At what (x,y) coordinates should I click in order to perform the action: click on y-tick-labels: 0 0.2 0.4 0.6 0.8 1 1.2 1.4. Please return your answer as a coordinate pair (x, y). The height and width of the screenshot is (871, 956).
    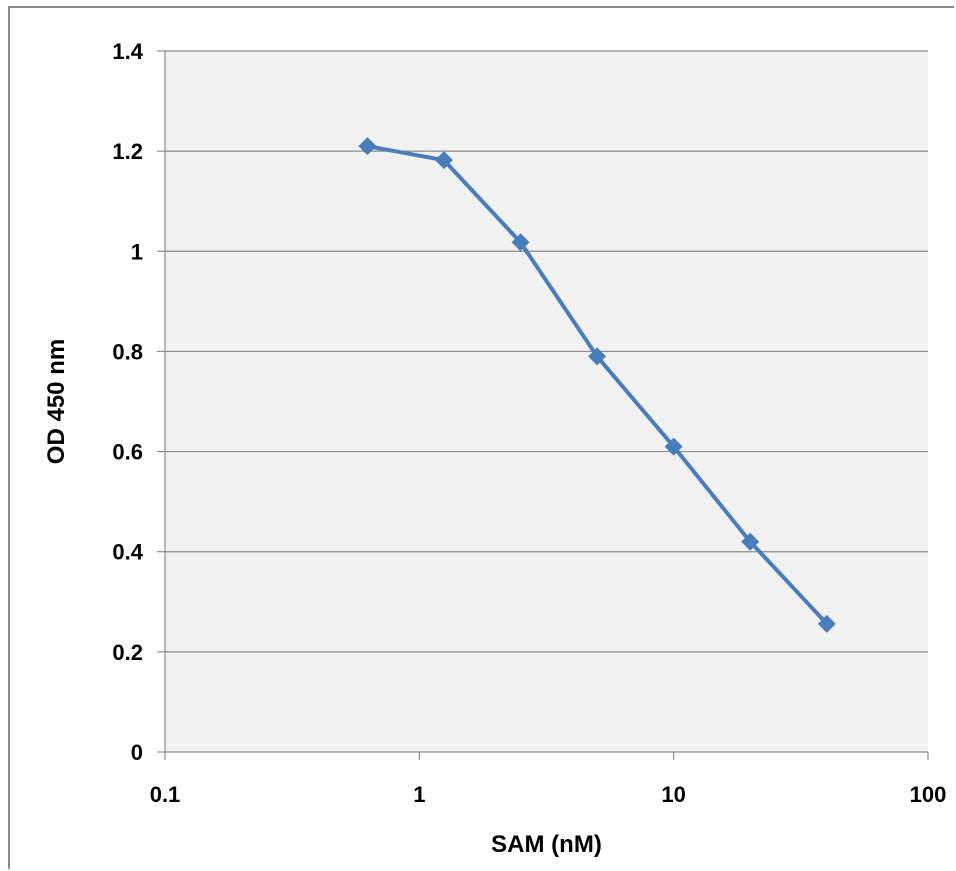
    Looking at the image, I should click on (127, 402).